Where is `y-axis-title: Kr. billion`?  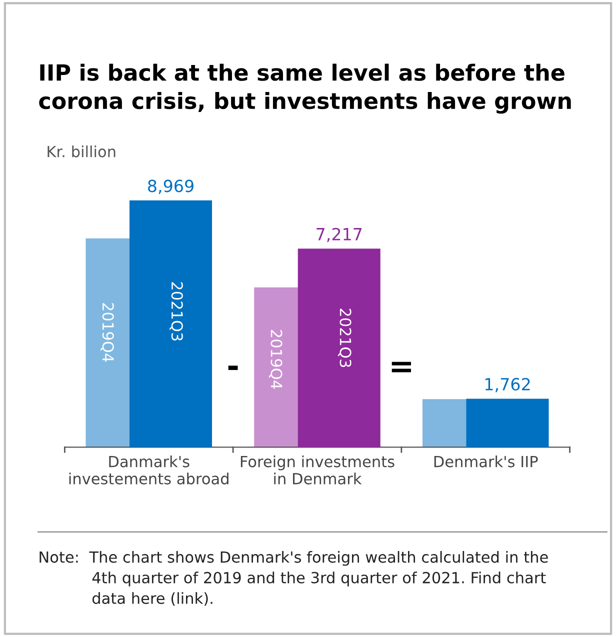
y-axis-title: Kr. billion is located at coordinates (82, 151).